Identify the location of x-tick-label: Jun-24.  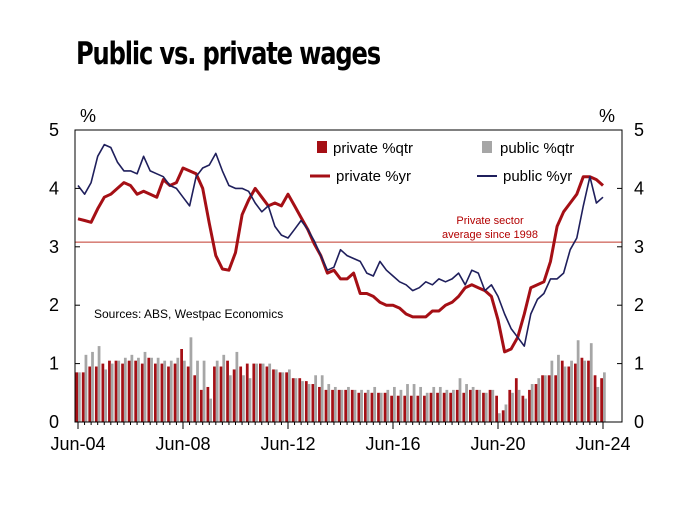
(602, 444).